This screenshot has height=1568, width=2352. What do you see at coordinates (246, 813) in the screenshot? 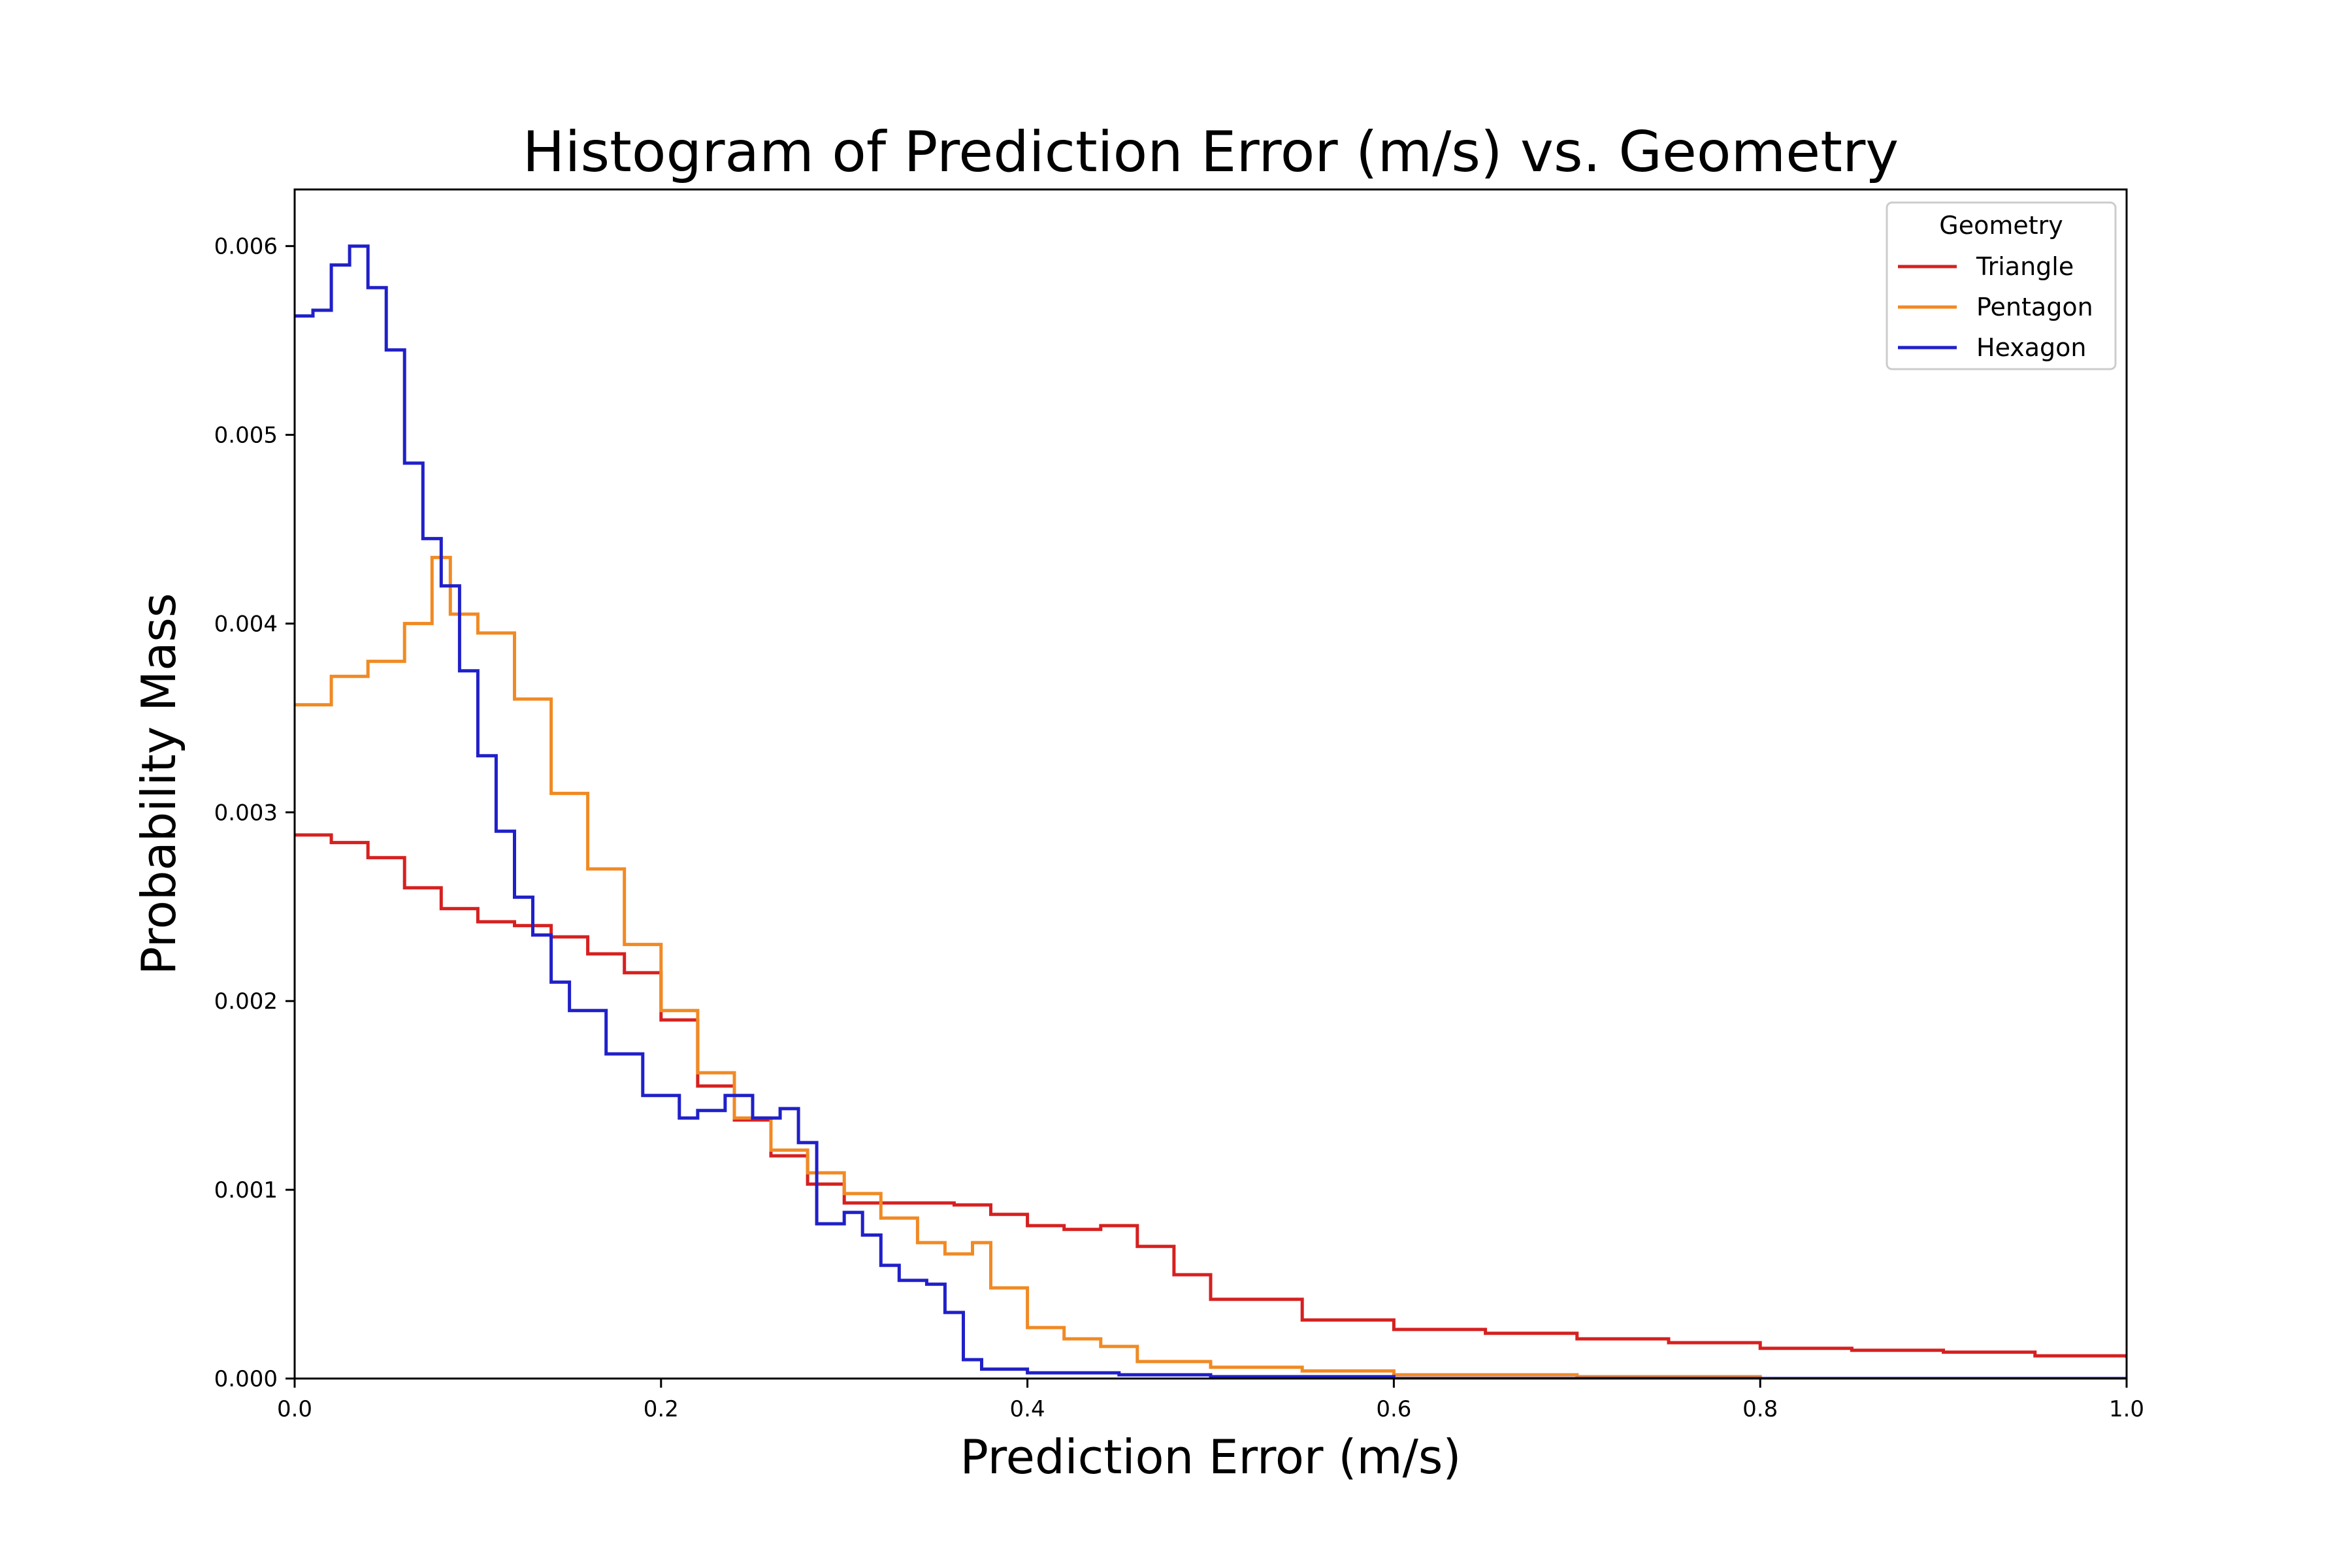
I see `y-tick-label: 0.003` at bounding box center [246, 813].